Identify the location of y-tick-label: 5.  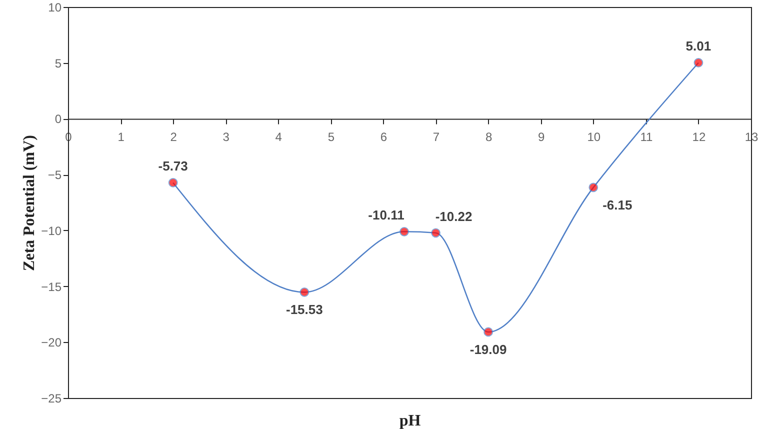
(58, 63).